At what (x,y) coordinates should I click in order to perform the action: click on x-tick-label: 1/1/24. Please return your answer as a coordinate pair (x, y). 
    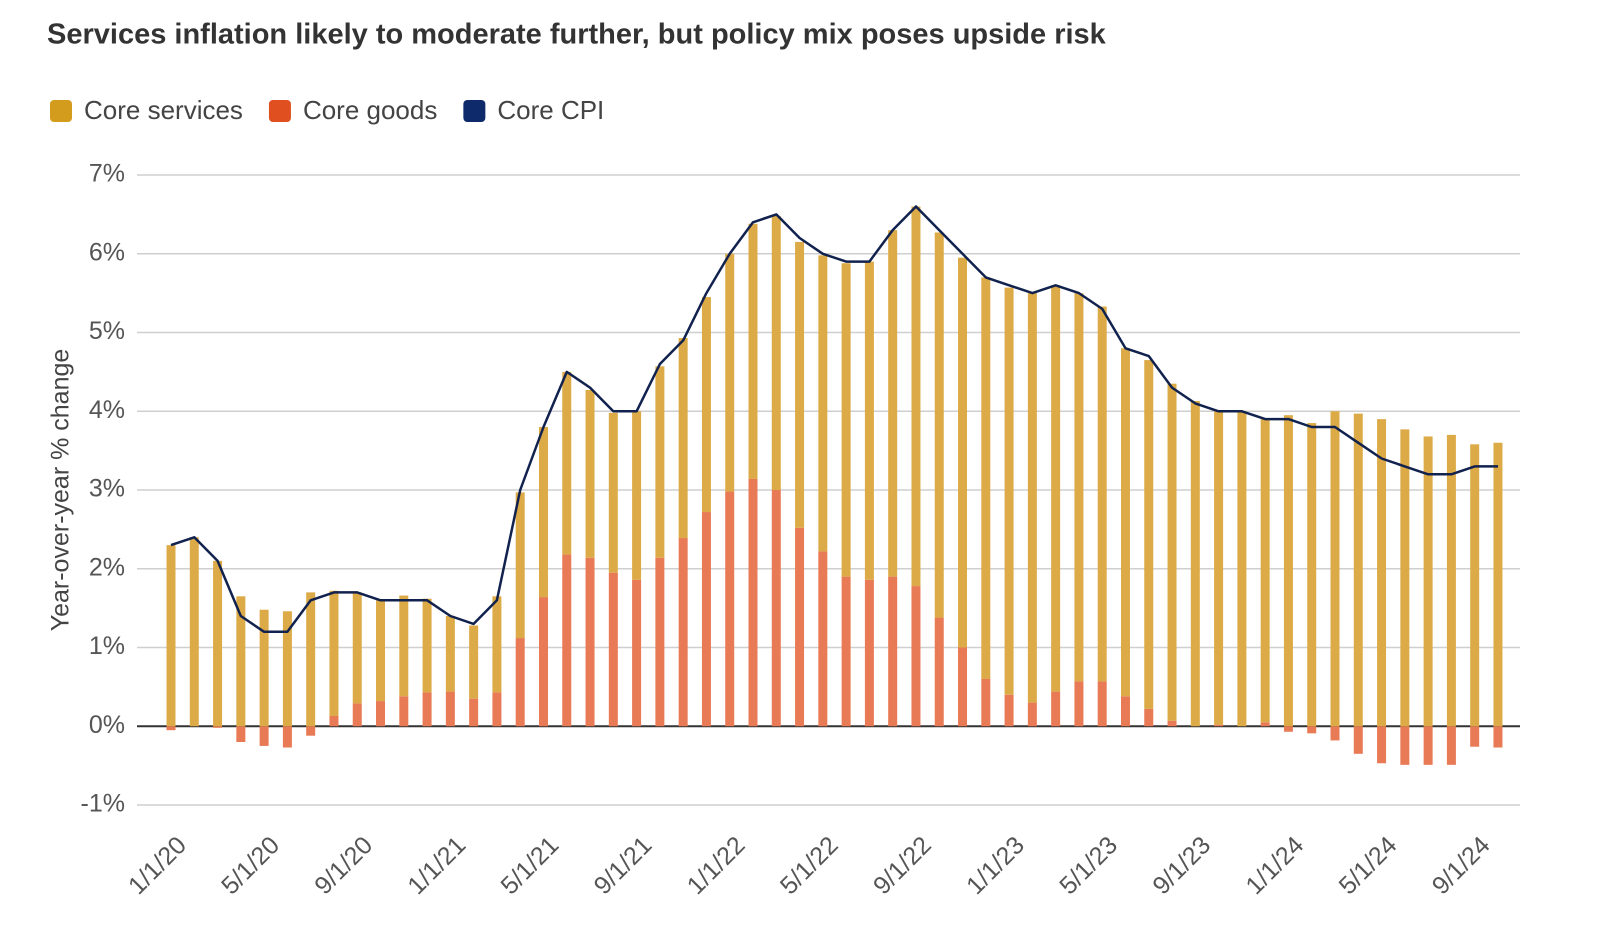
    Looking at the image, I should click on (1274, 865).